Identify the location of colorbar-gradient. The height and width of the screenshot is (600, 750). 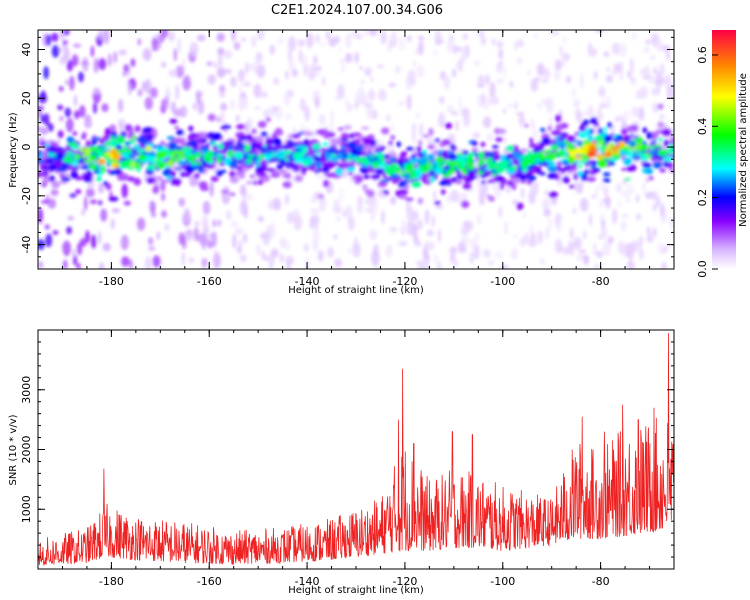
(724, 149).